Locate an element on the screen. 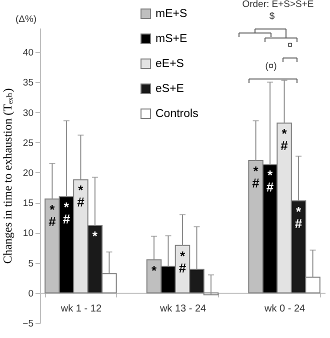 This screenshot has height=338, width=330. y-tick-label: 0 is located at coordinates (31, 294).